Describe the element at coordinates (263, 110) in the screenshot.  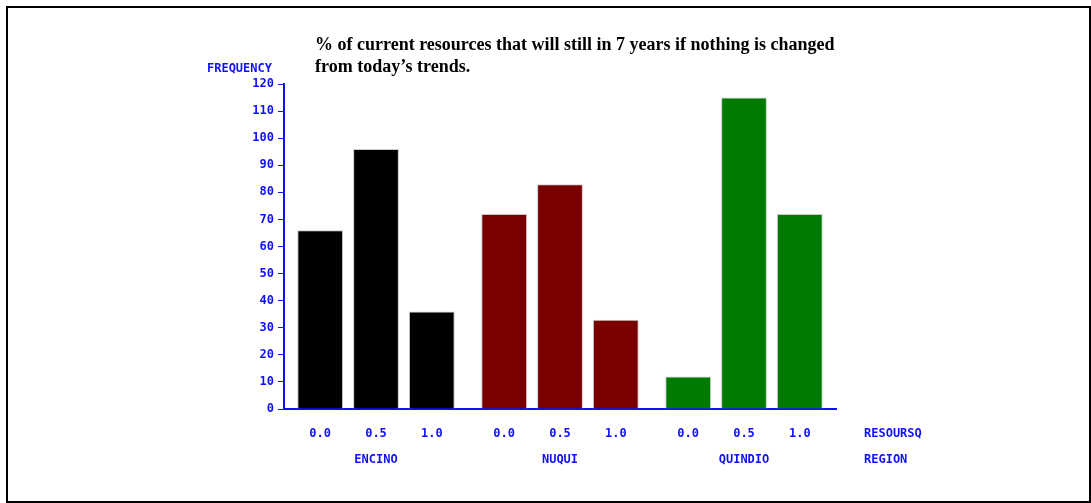
I see `y-tick-label: 110` at that location.